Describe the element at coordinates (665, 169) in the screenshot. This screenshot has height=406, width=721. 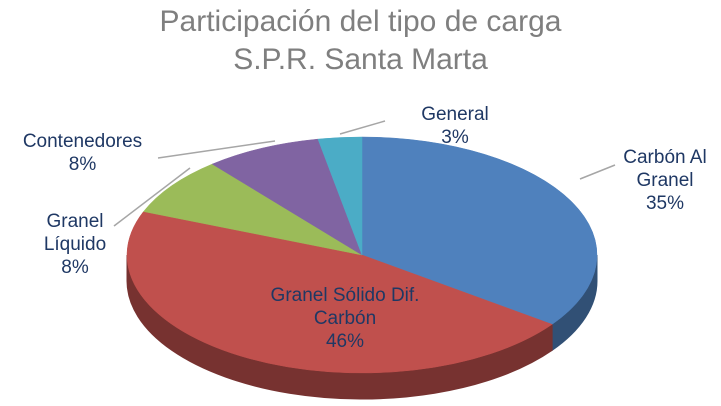
I see `category-label: Carbón Al Granel` at that location.